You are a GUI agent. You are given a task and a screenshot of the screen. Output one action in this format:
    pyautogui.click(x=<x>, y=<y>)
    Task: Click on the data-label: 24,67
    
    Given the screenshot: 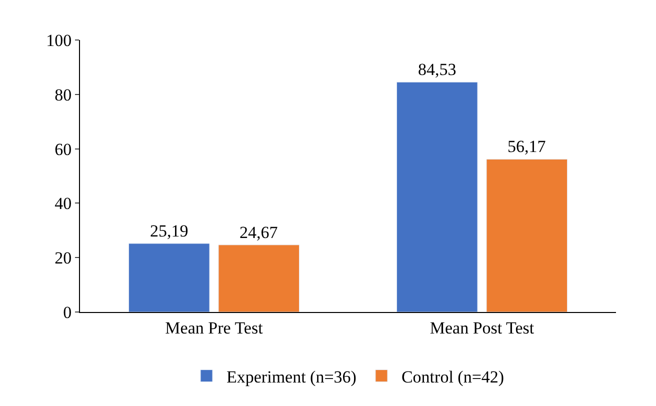 What is the action you would take?
    pyautogui.click(x=259, y=232)
    